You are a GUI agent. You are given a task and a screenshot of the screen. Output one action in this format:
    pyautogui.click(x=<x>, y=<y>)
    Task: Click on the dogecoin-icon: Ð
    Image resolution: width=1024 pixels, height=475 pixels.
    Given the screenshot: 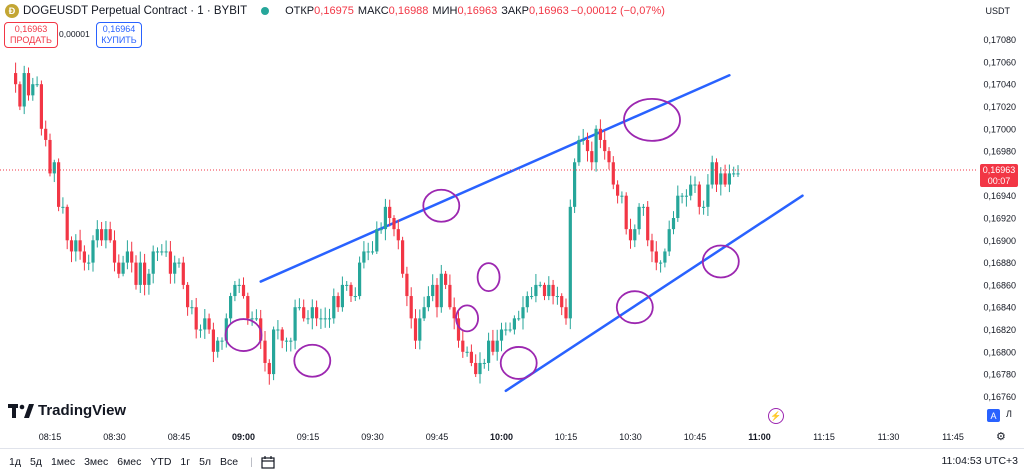 What is the action you would take?
    pyautogui.click(x=12, y=11)
    